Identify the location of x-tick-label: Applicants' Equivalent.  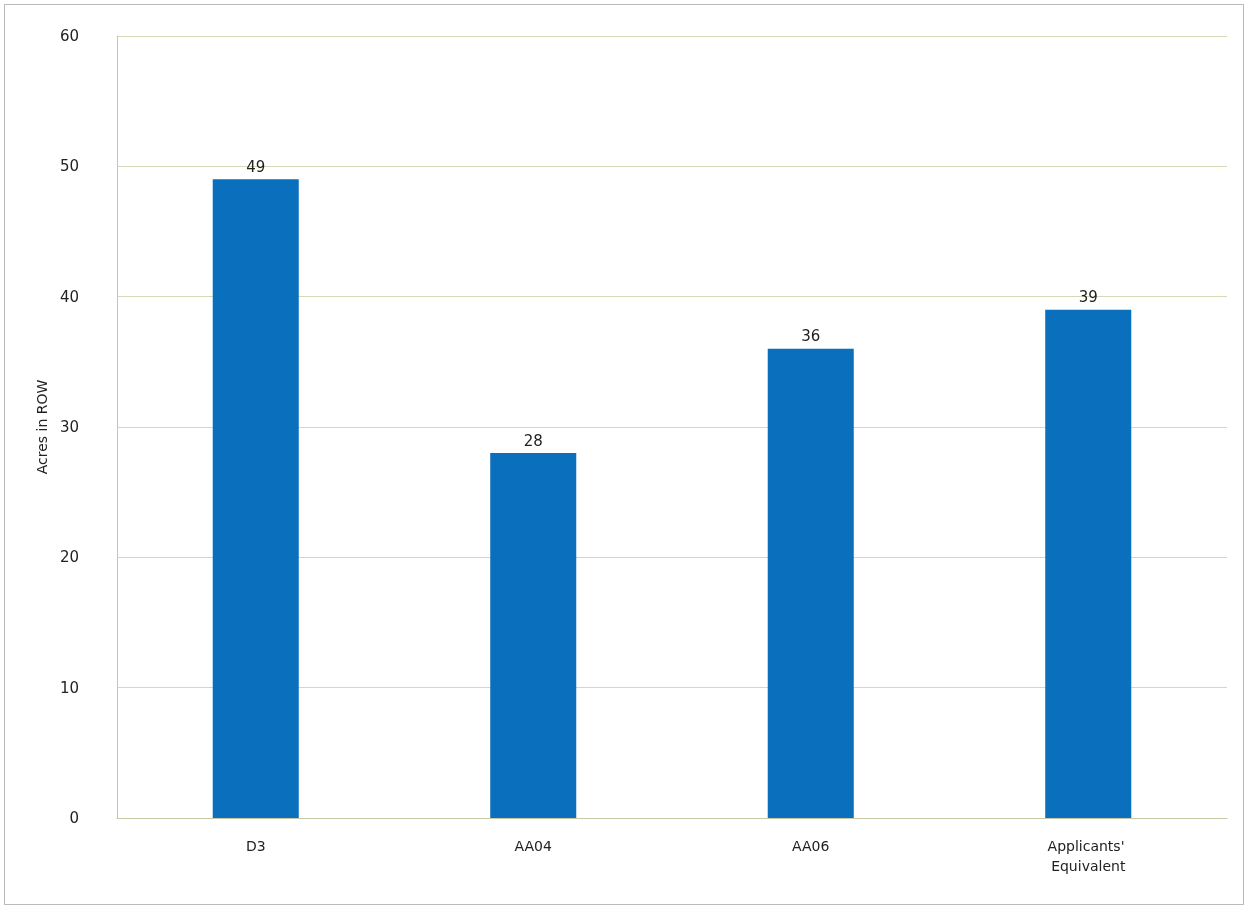
(1088, 856).